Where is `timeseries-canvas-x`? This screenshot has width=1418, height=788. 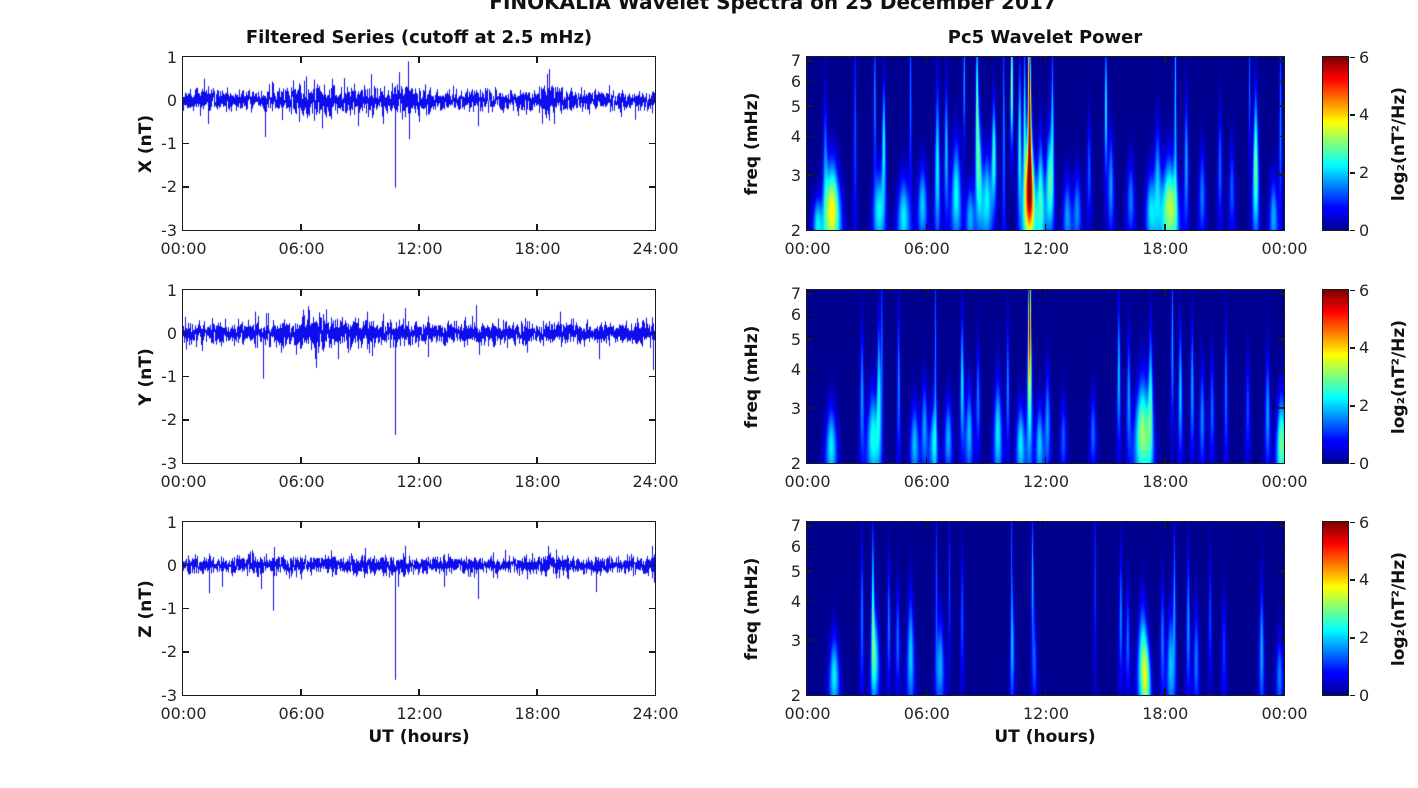 timeseries-canvas-x is located at coordinates (419, 143).